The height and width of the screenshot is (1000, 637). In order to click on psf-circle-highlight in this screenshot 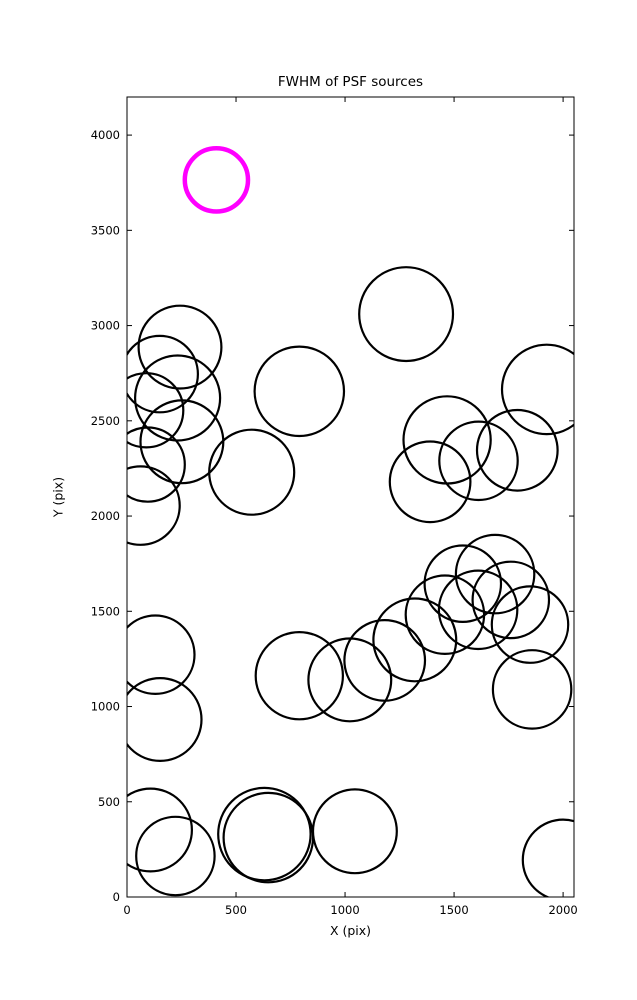, I will do `click(216, 180)`.